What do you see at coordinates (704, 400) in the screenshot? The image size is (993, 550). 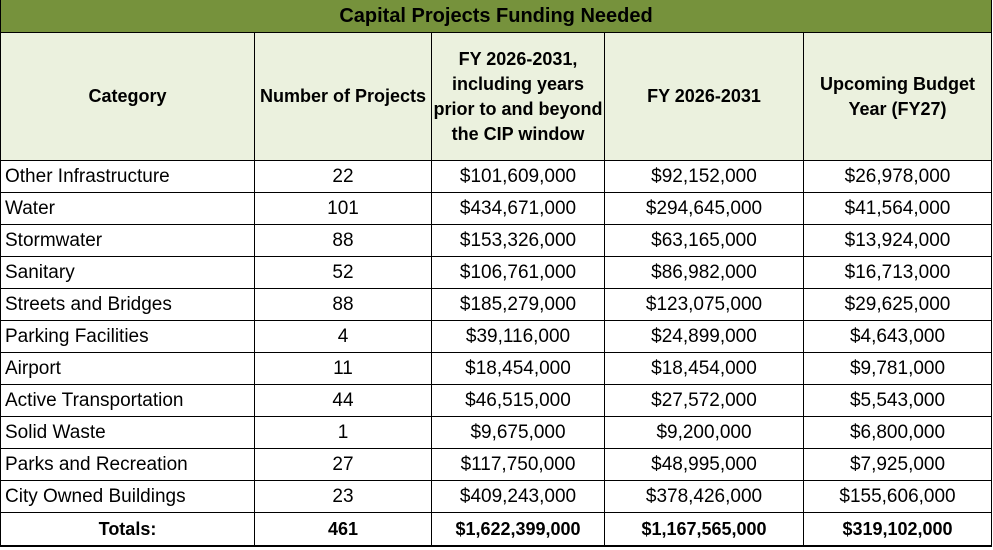 I see `cell-fy-2026-2031: $27,572,000` at bounding box center [704, 400].